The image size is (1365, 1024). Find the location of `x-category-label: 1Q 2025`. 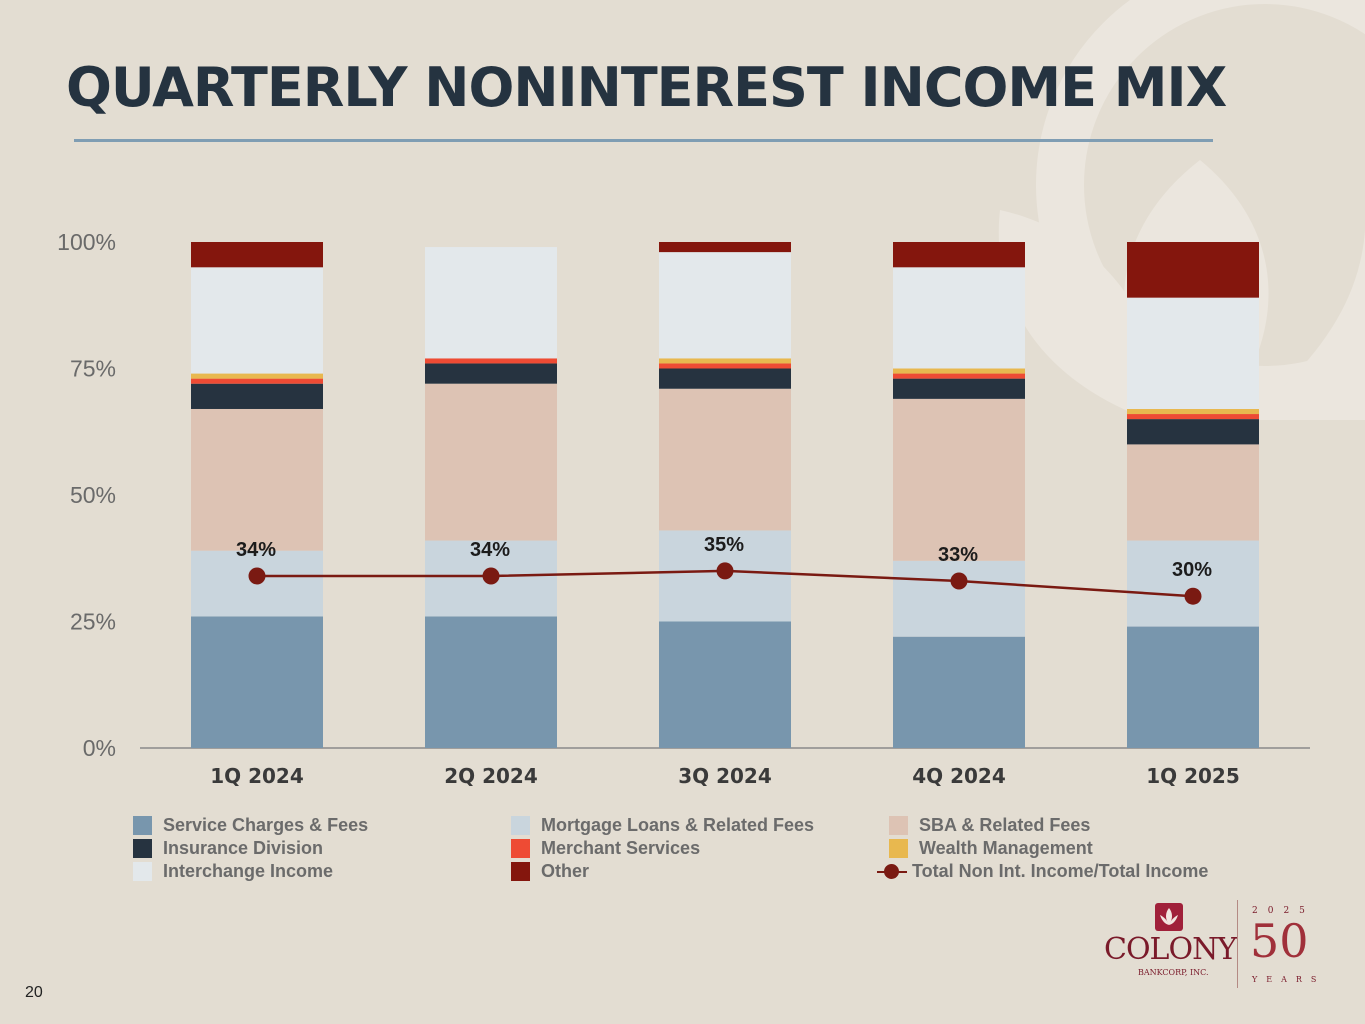

x-category-label: 1Q 2025 is located at coordinates (1193, 776).